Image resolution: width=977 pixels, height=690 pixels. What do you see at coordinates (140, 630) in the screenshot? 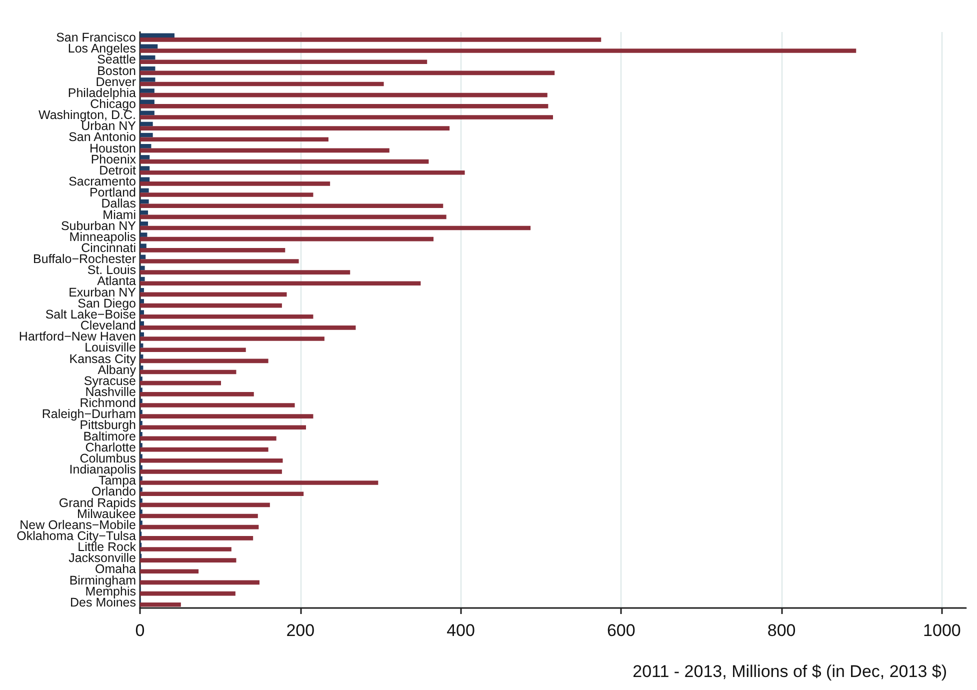
I see `x-tick-label: 0` at bounding box center [140, 630].